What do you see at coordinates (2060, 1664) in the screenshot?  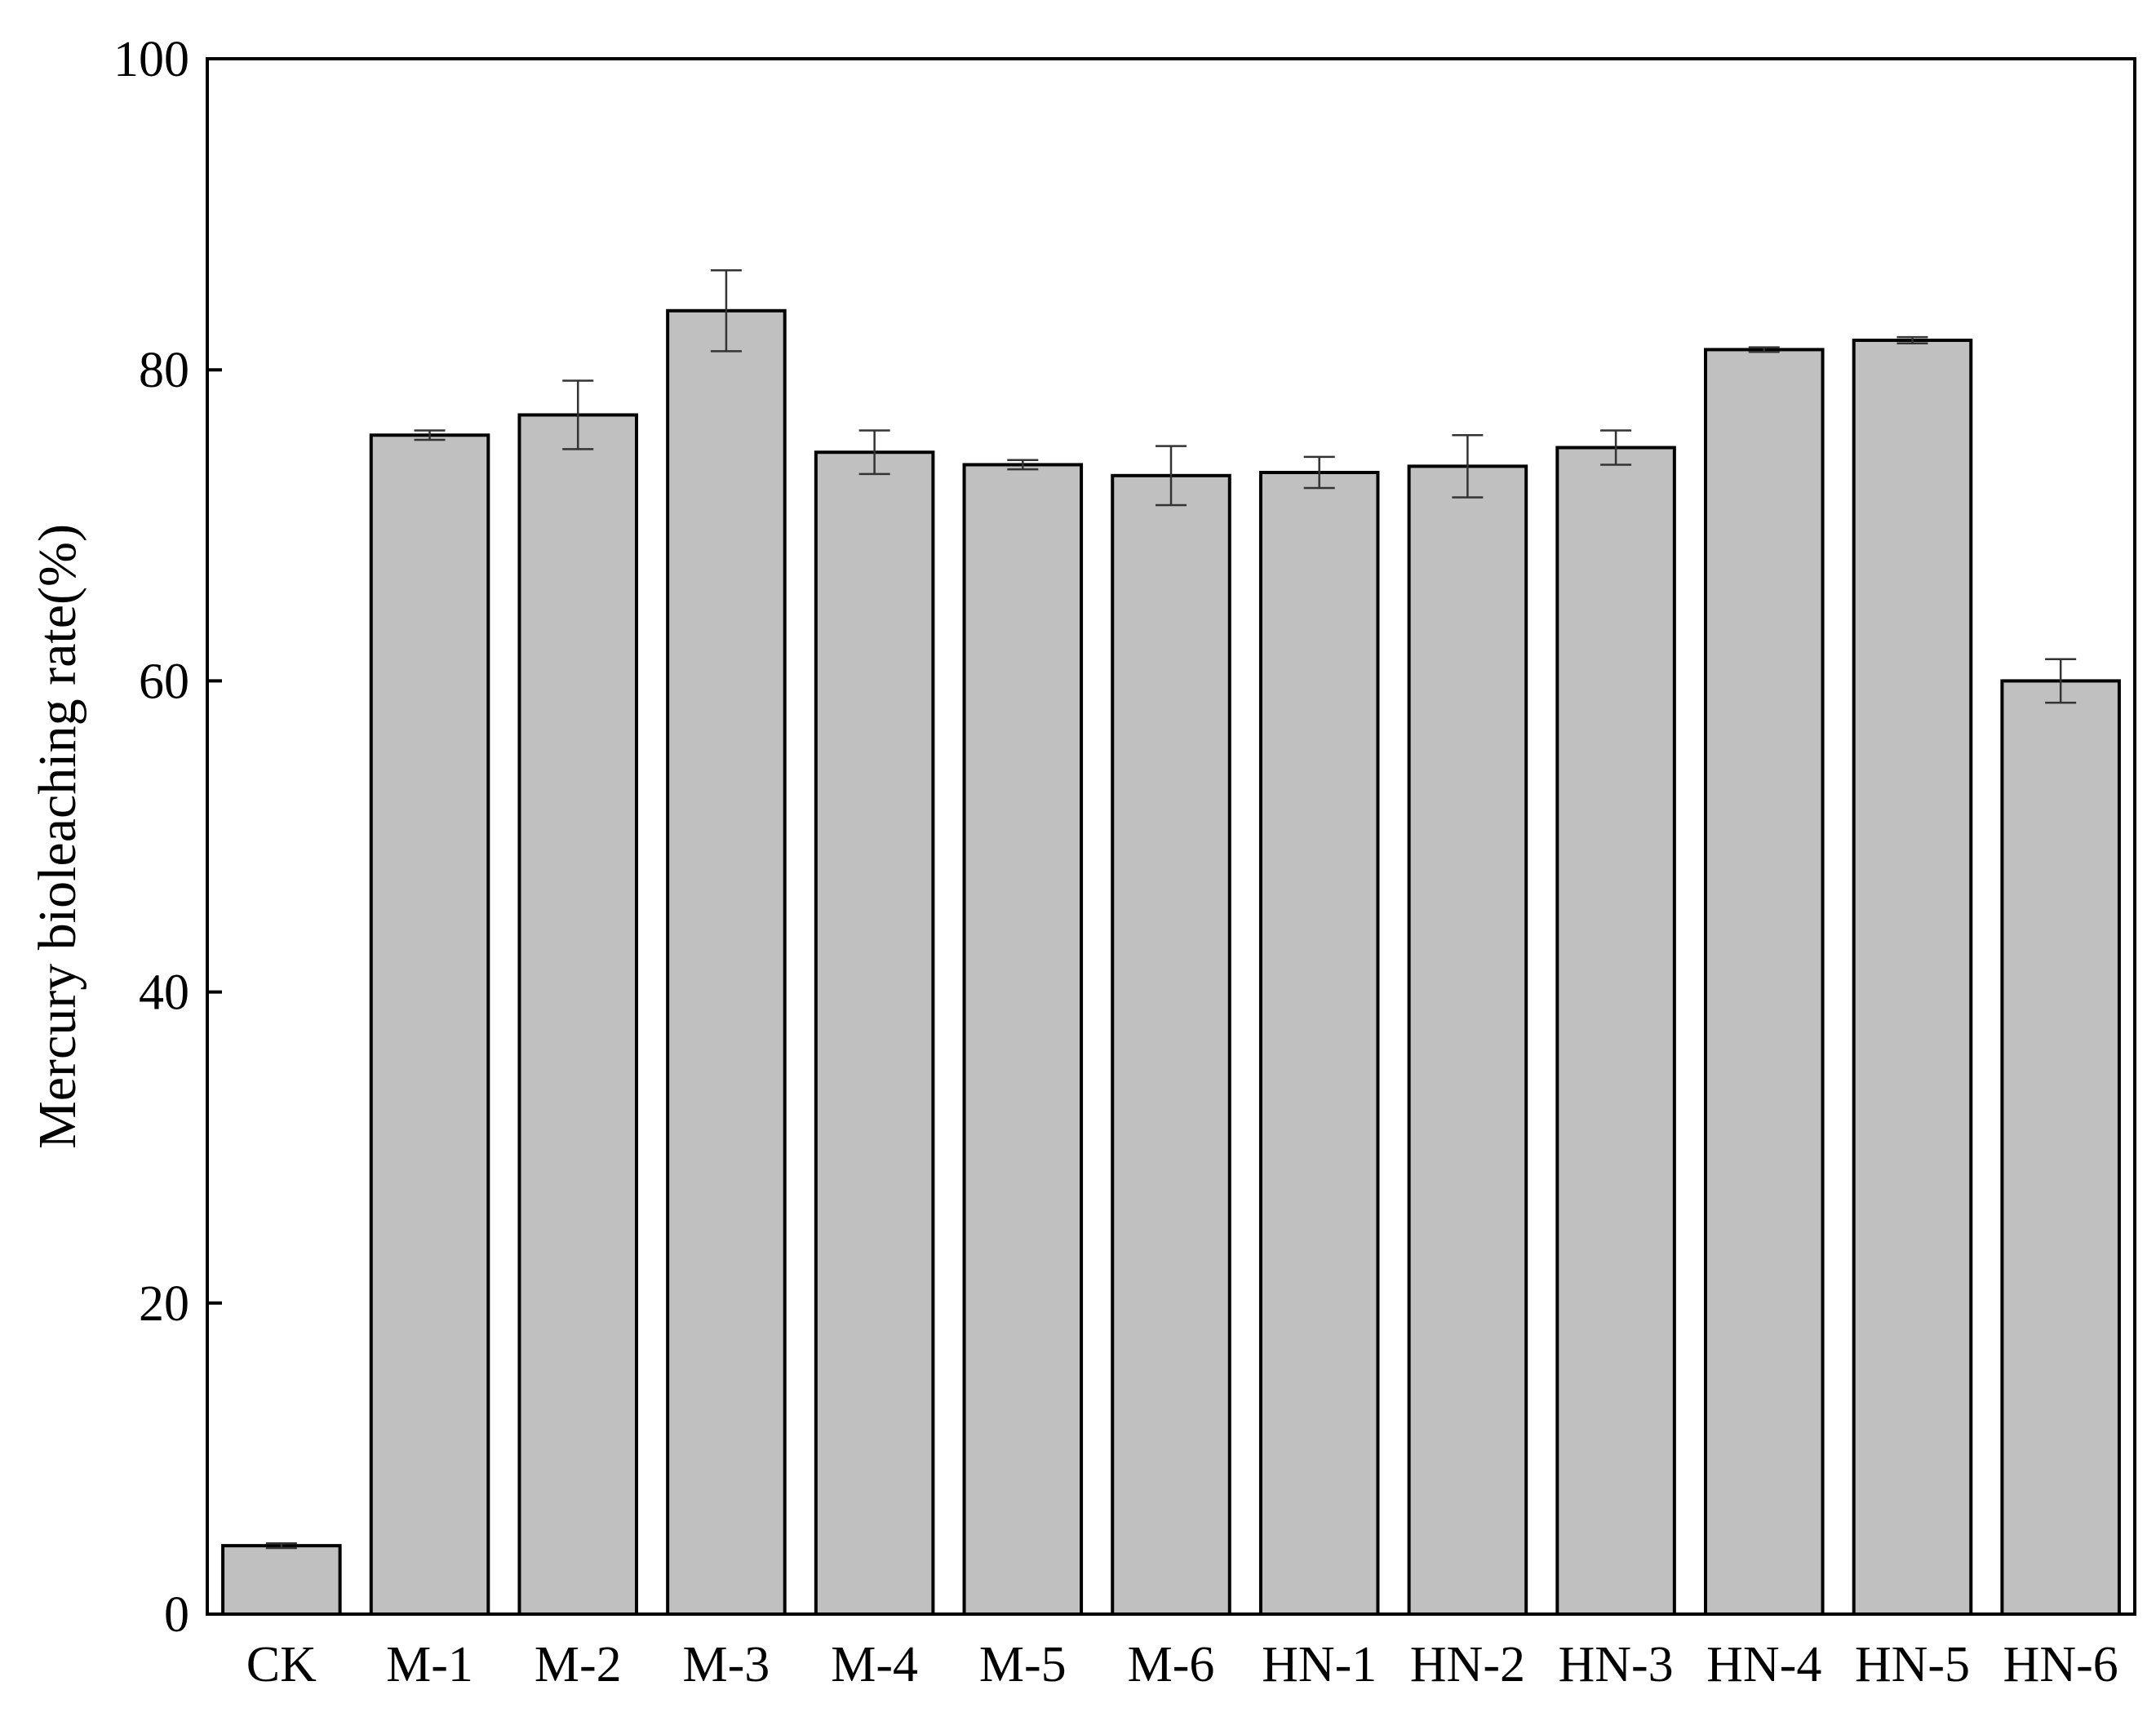 I see `x-tick-label-hn-6: HN-6` at bounding box center [2060, 1664].